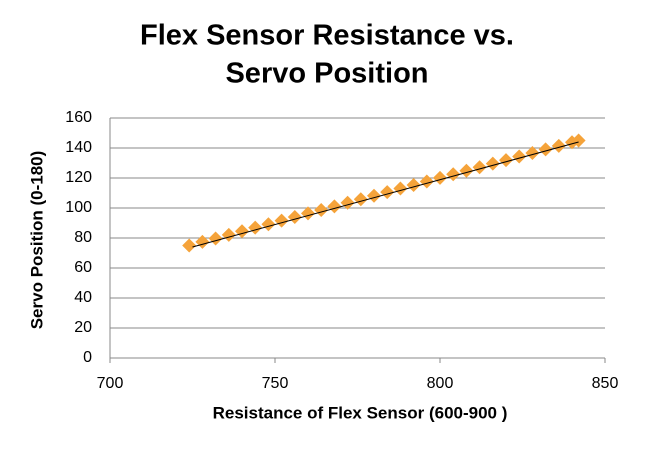 Image resolution: width=650 pixels, height=450 pixels. I want to click on y-tick-label: 140, so click(78, 147).